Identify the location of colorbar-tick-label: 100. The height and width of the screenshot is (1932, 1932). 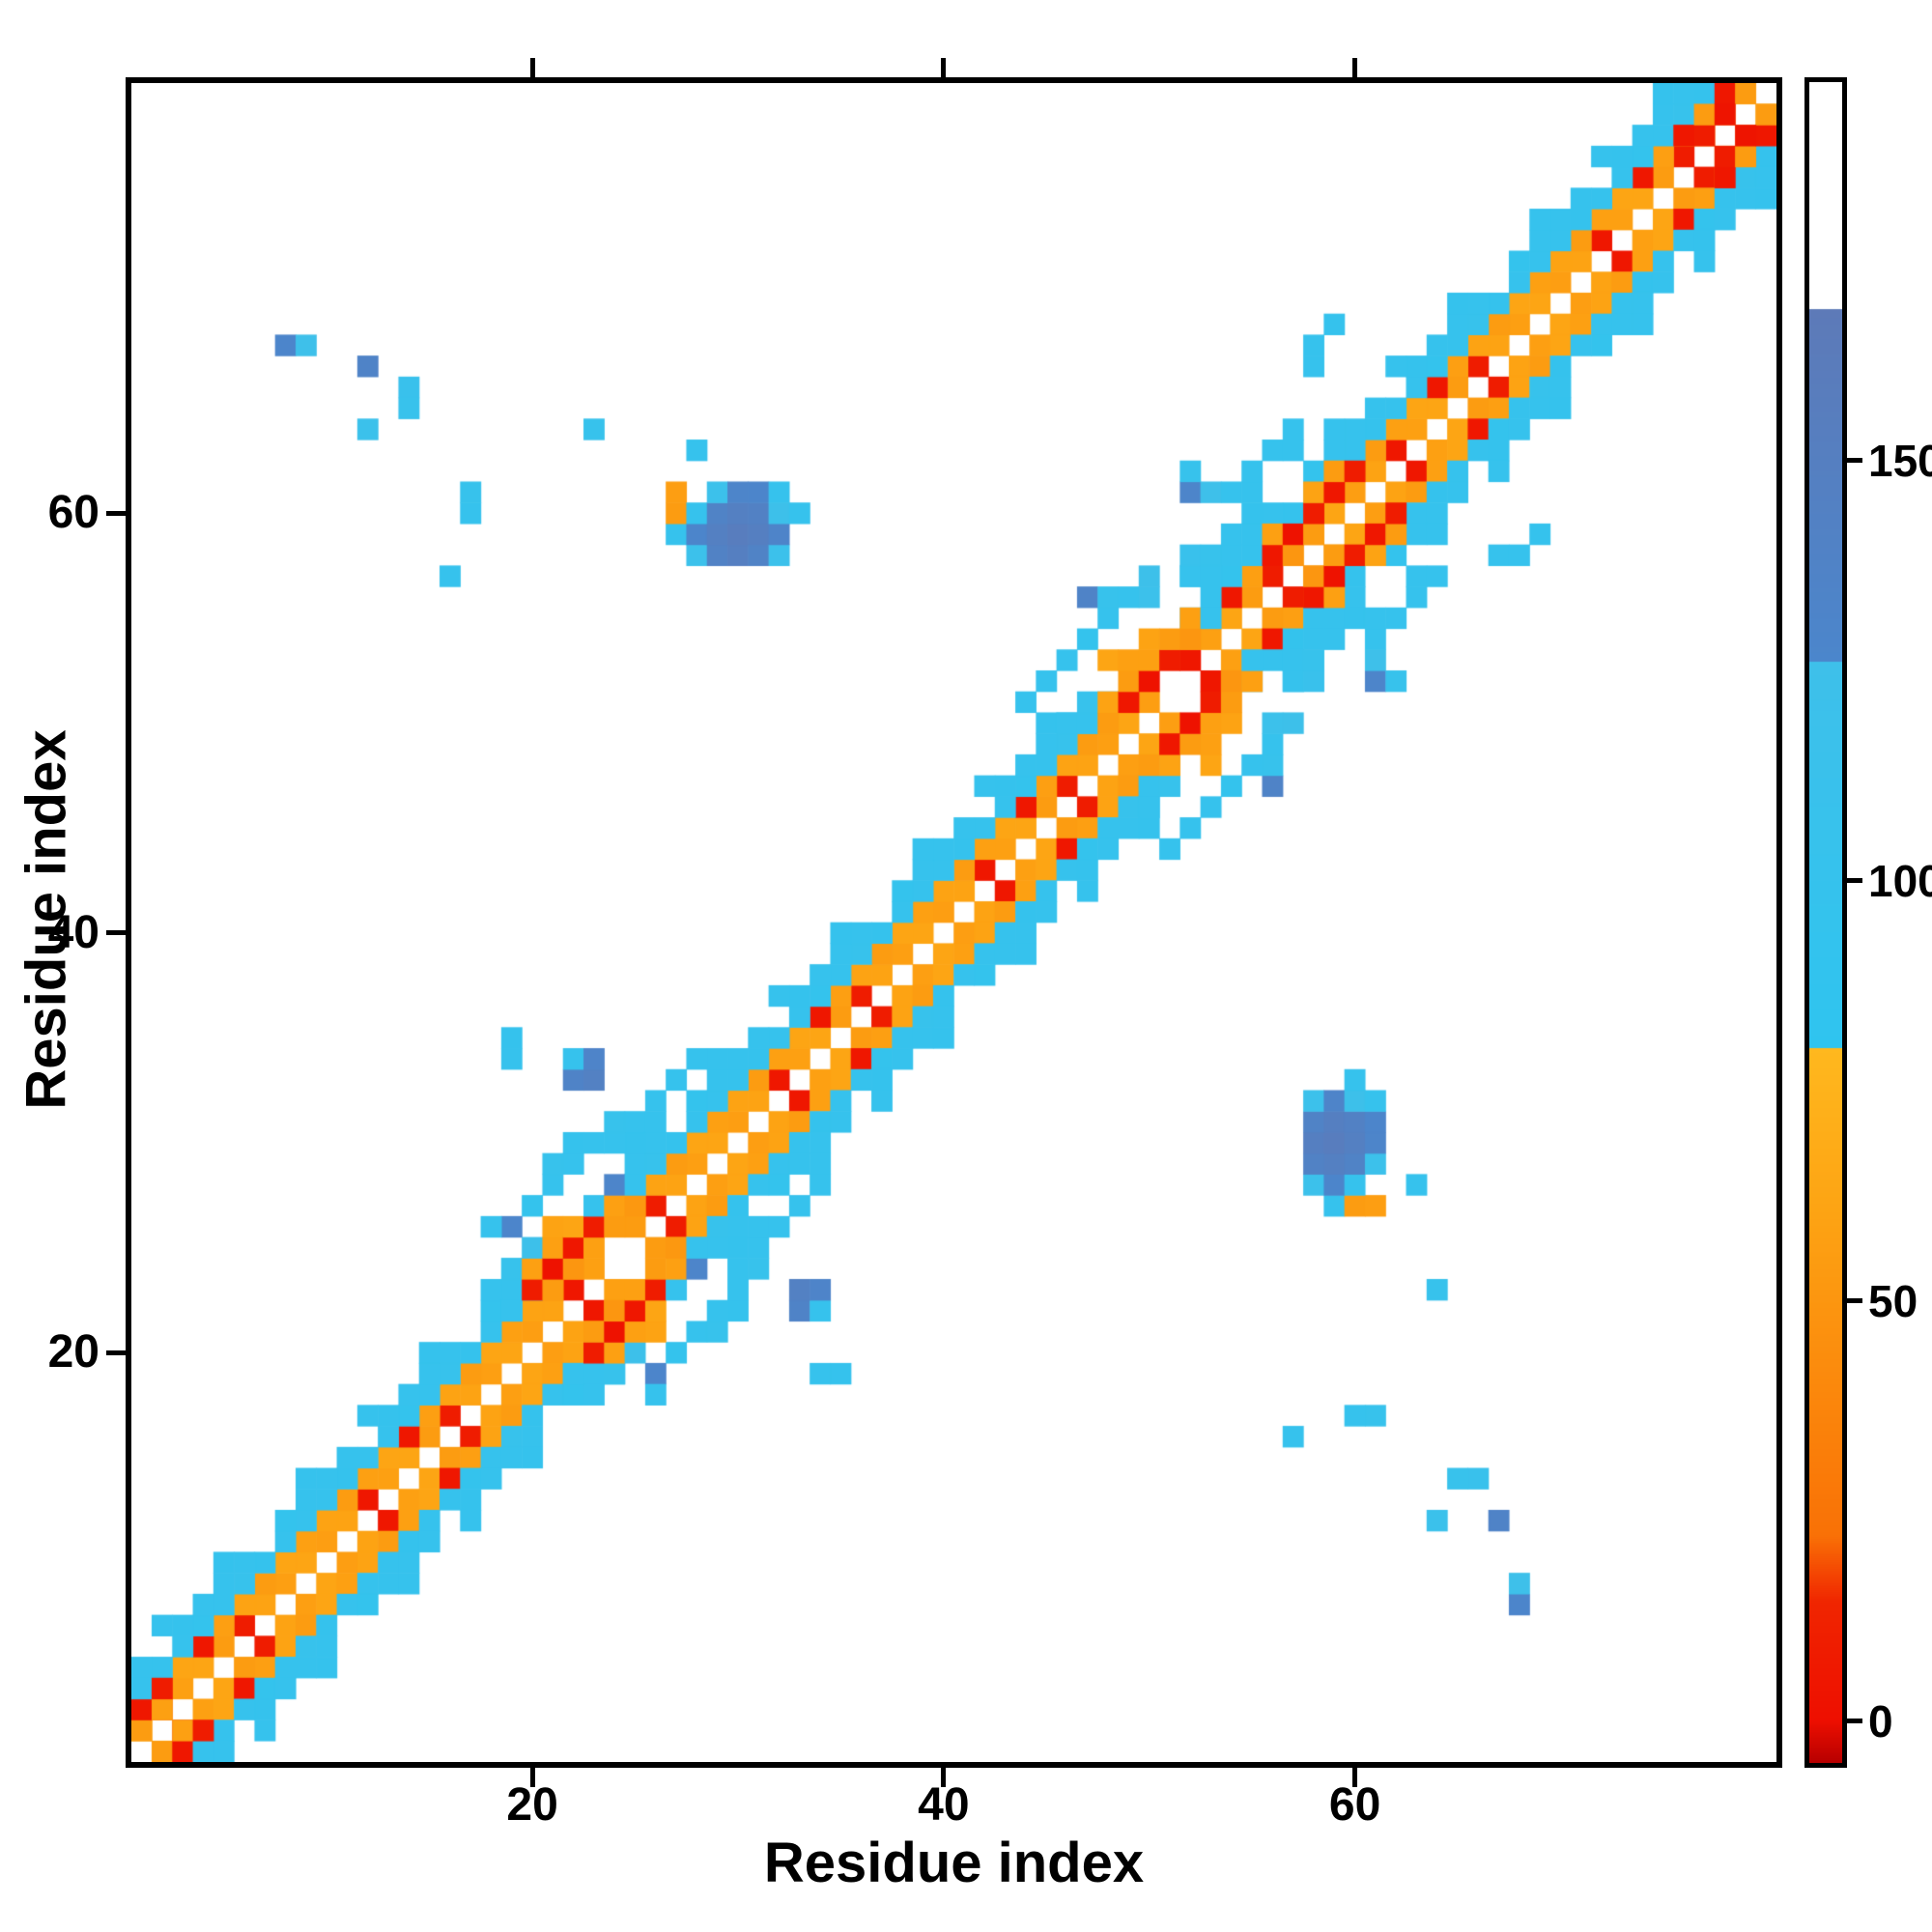
(1900, 880).